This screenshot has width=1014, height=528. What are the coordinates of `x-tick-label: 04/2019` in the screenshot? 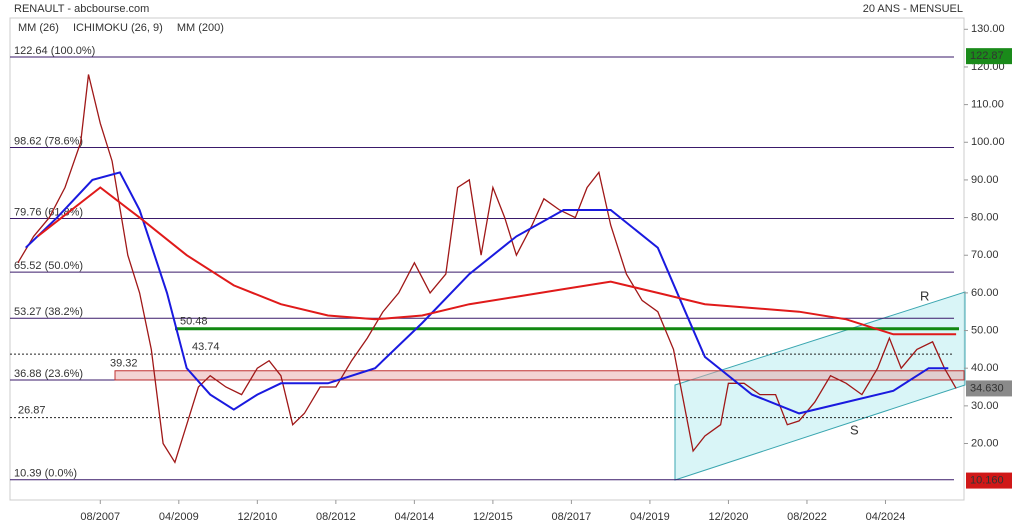 It's located at (650, 517).